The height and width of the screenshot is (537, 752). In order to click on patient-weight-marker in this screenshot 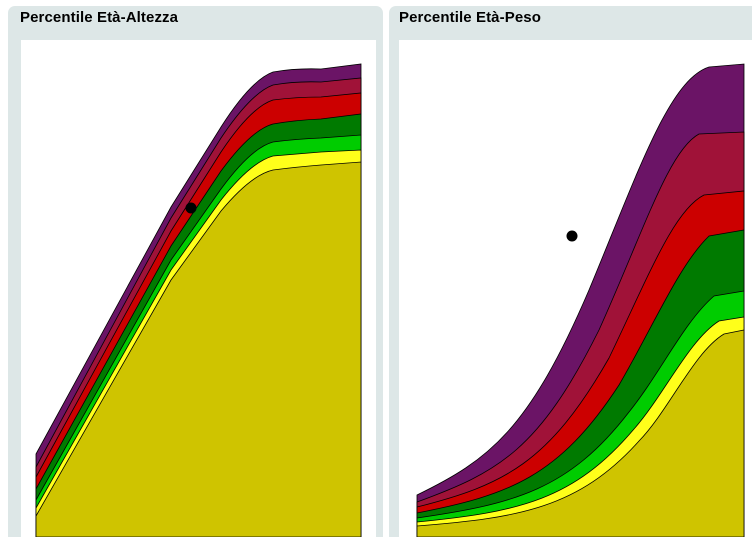, I will do `click(572, 236)`.